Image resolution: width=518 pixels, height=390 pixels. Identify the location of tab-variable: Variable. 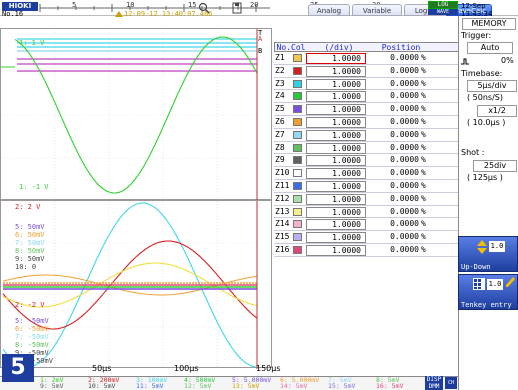
(377, 10).